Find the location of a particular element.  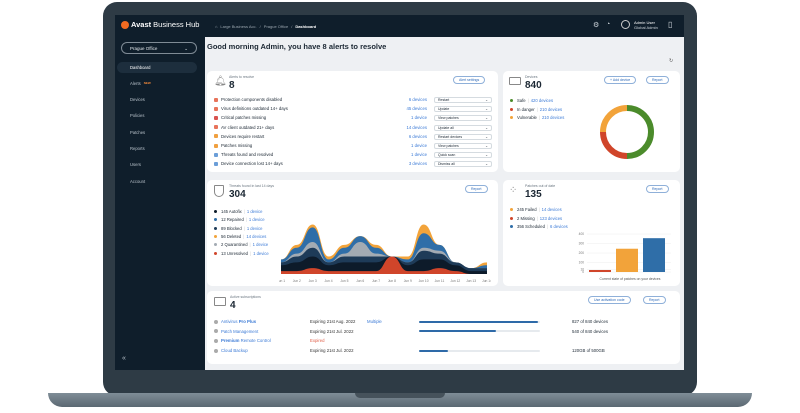

devices-report-button: Report is located at coordinates (657, 80).